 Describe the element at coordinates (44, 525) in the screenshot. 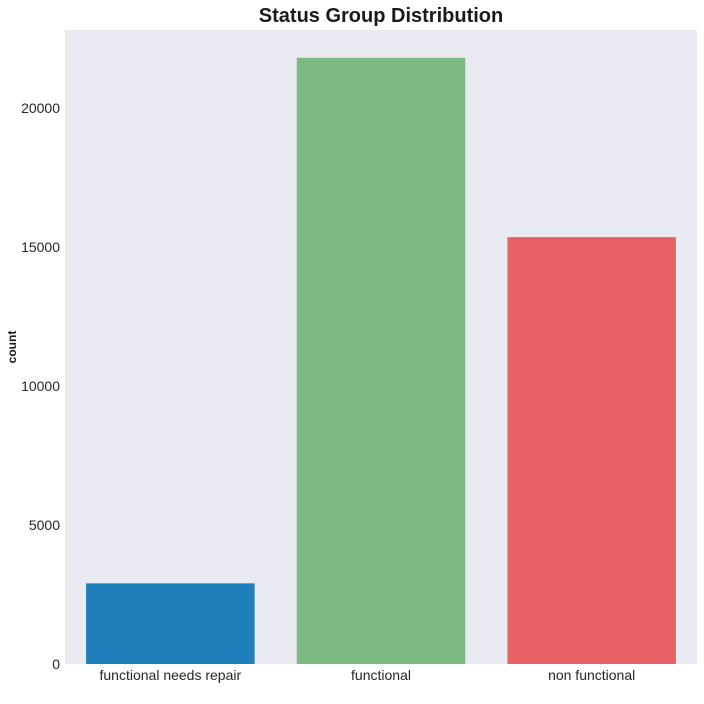

I see `y-tick-label: 5000` at that location.